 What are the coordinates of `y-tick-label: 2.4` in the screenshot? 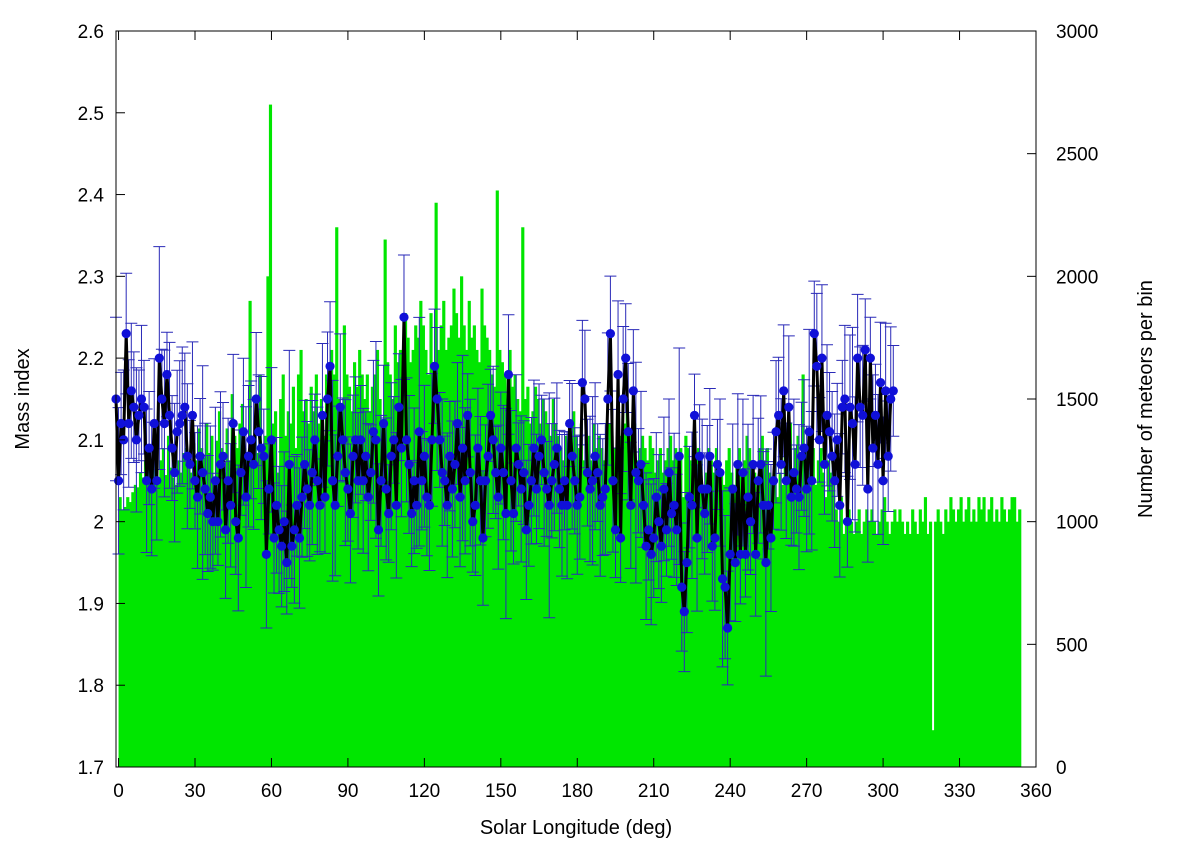 It's located at (91, 196).